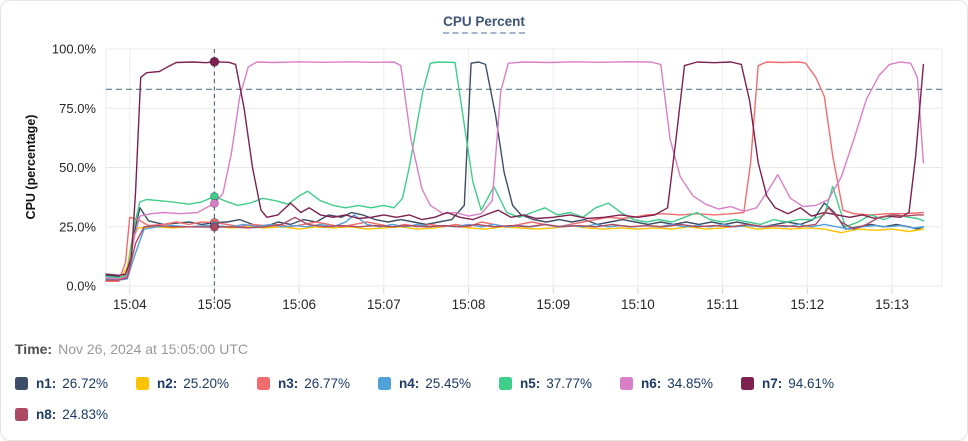 The width and height of the screenshot is (968, 441). I want to click on crosshair-marker-n8, so click(214, 227).